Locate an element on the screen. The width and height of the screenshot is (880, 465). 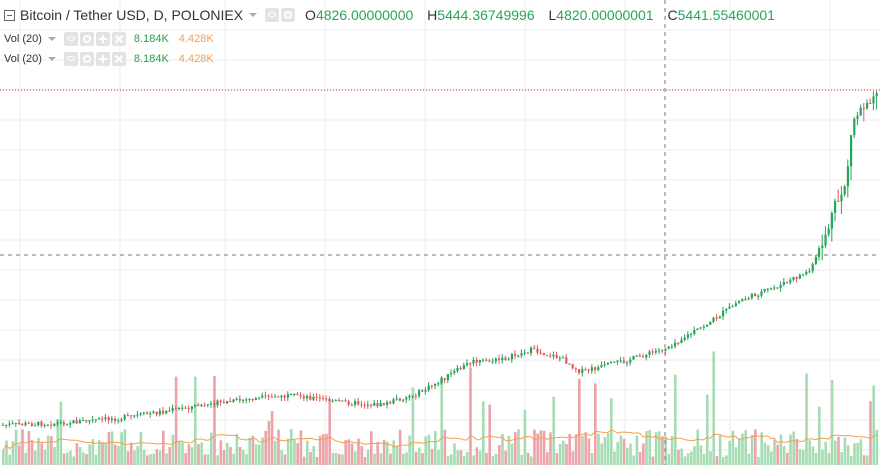
symbol-title: Bitcoin / Tether USD, D, POLONIEX is located at coordinates (132, 15).